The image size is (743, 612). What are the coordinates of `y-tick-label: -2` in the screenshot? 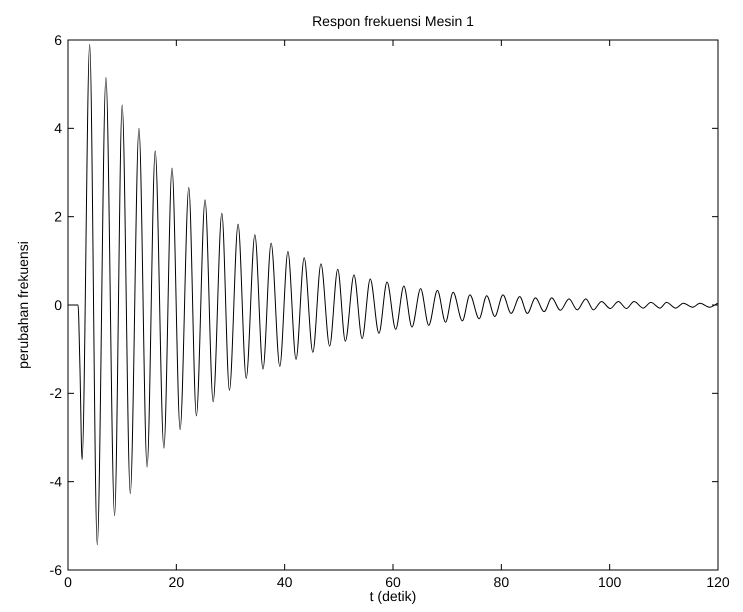 It's located at (56, 393).